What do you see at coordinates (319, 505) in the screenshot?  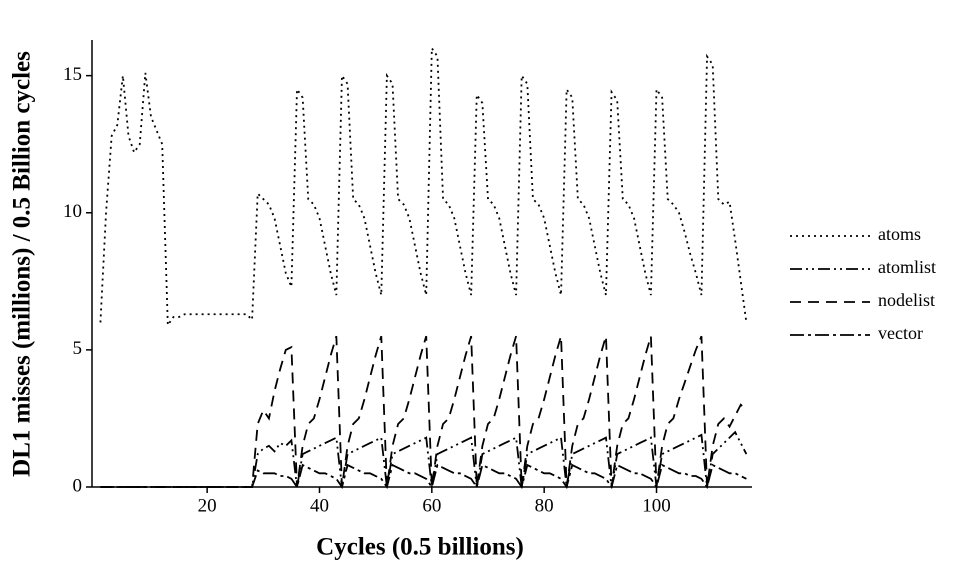 I see `x-tick-label: 40` at bounding box center [319, 505].